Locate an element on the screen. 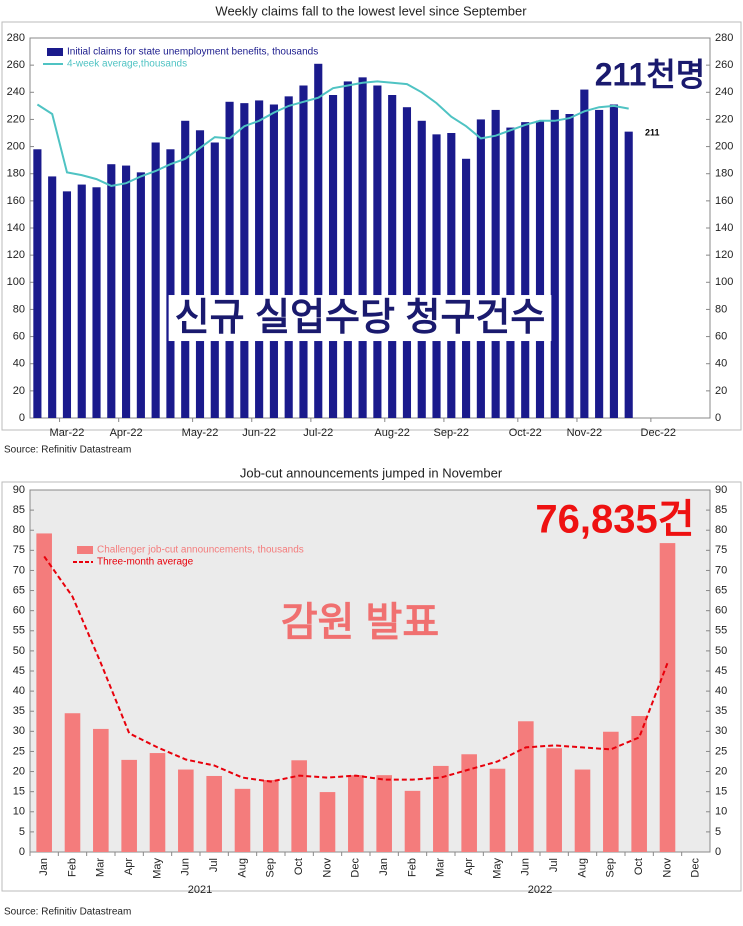  x-tick-label: Oct-22 is located at coordinates (525, 433).